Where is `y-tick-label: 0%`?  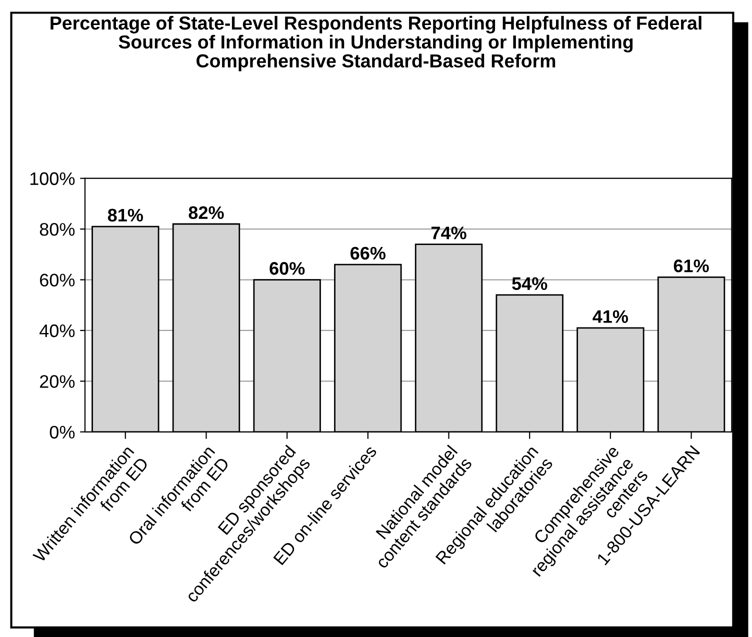 y-tick-label: 0% is located at coordinates (62, 432).